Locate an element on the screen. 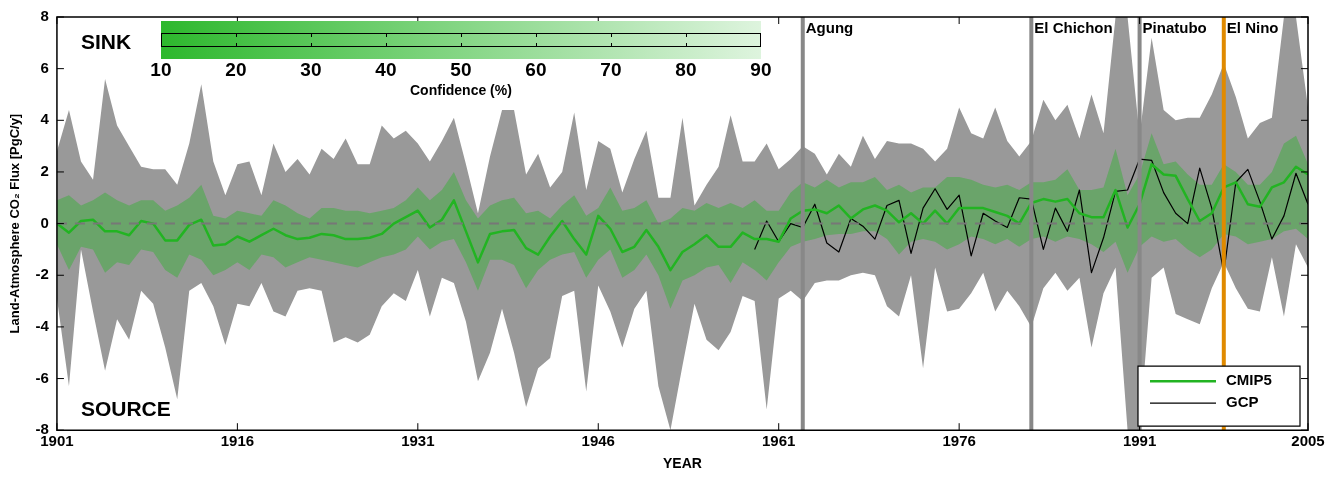 This screenshot has height=479, width=1344. ref-line-label: Agung is located at coordinates (829, 27).